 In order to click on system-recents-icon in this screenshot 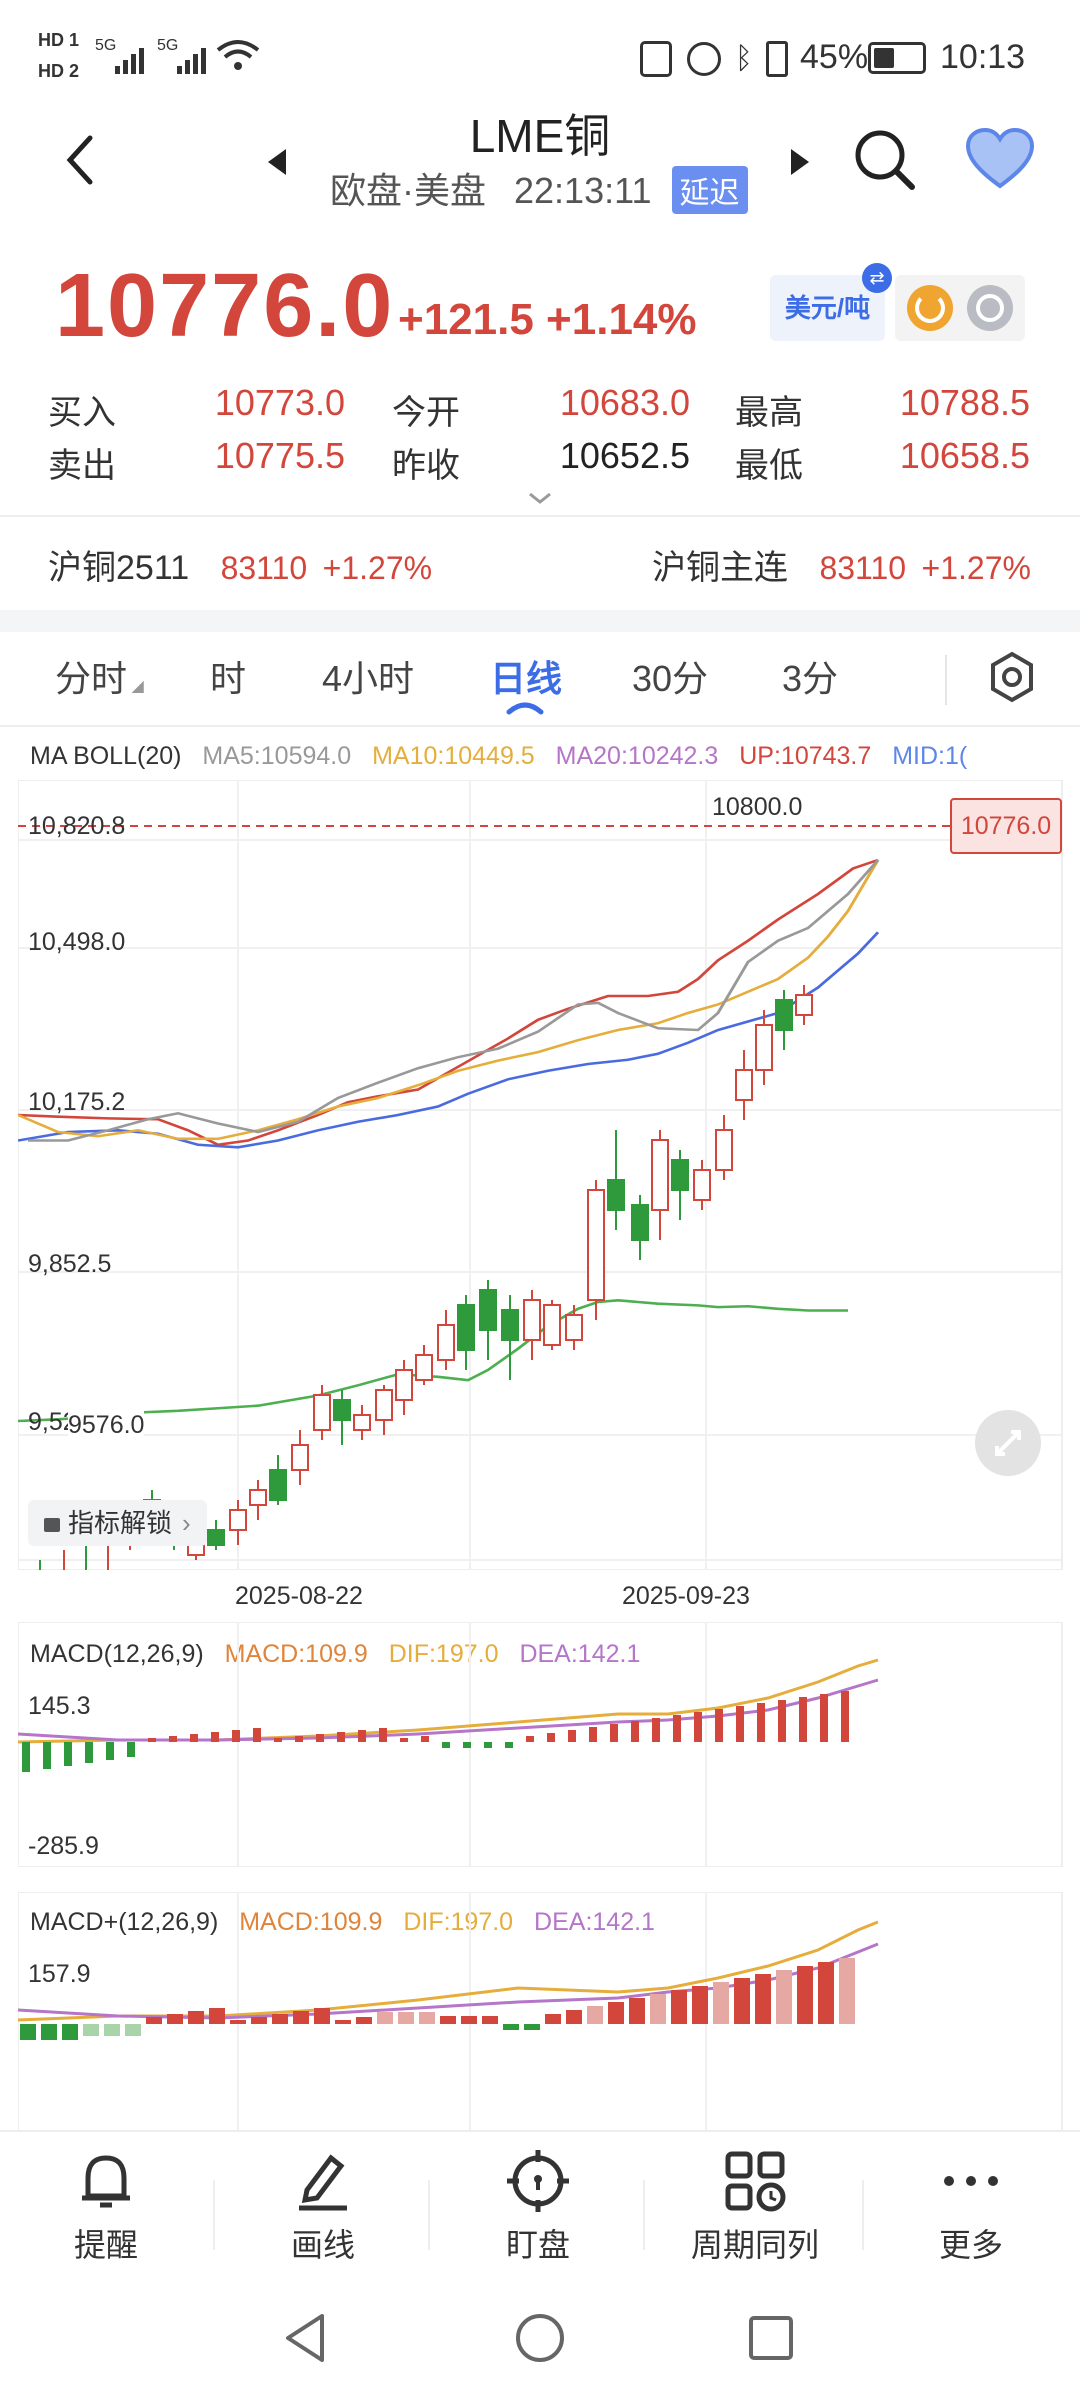, I will do `click(771, 2338)`.